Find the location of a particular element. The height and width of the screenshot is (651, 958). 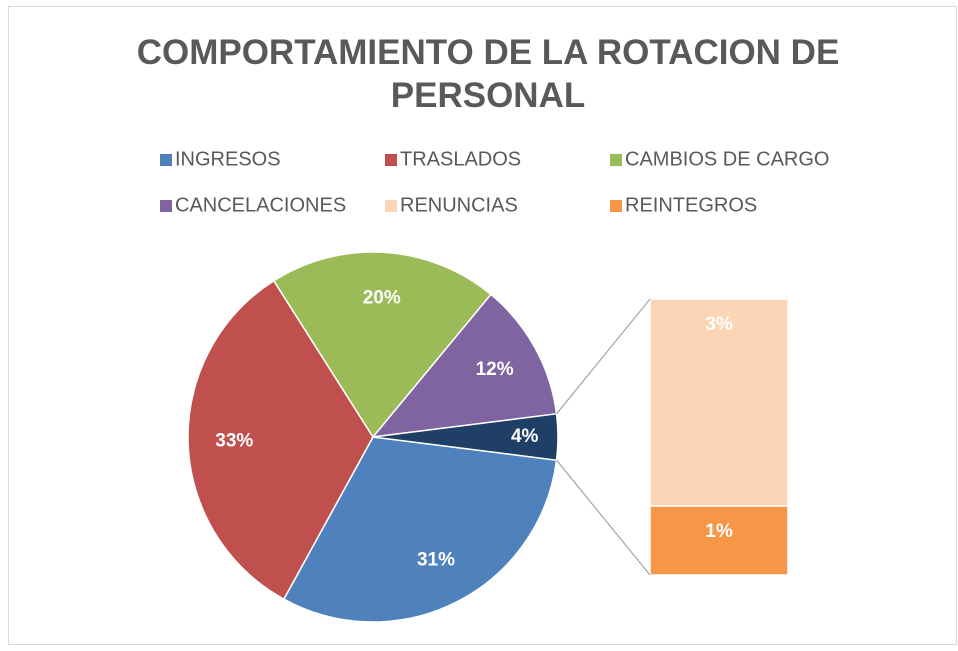

data-label: 31% is located at coordinates (436, 560).